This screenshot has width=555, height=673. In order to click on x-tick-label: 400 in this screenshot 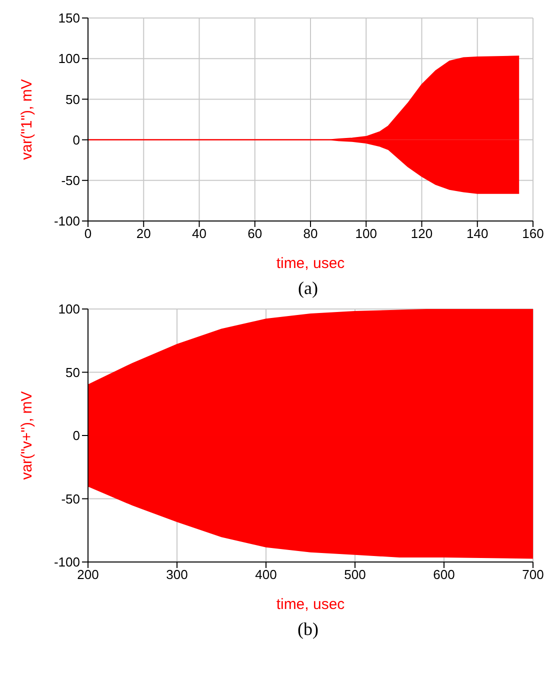, I will do `click(266, 574)`.